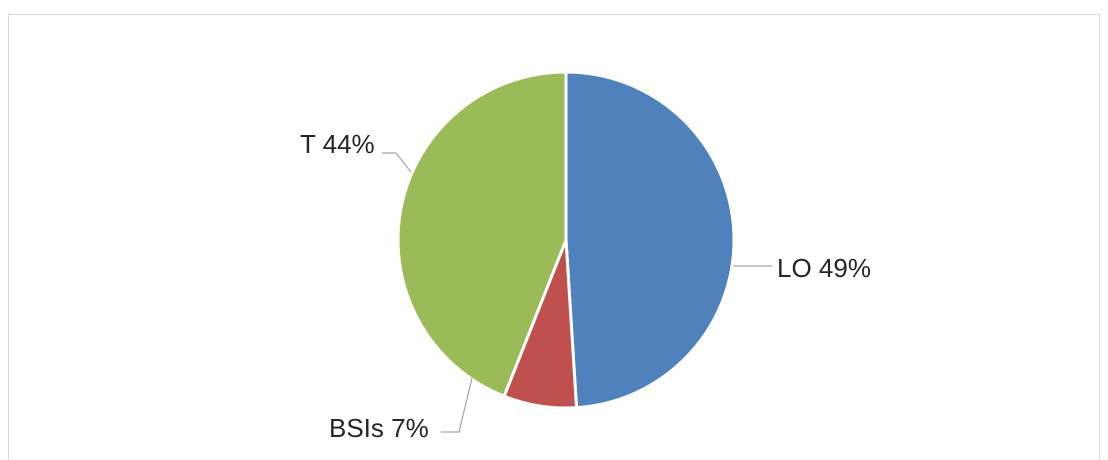 The height and width of the screenshot is (460, 1108). Describe the element at coordinates (397, 162) in the screenshot. I see `leader-line-t` at that location.